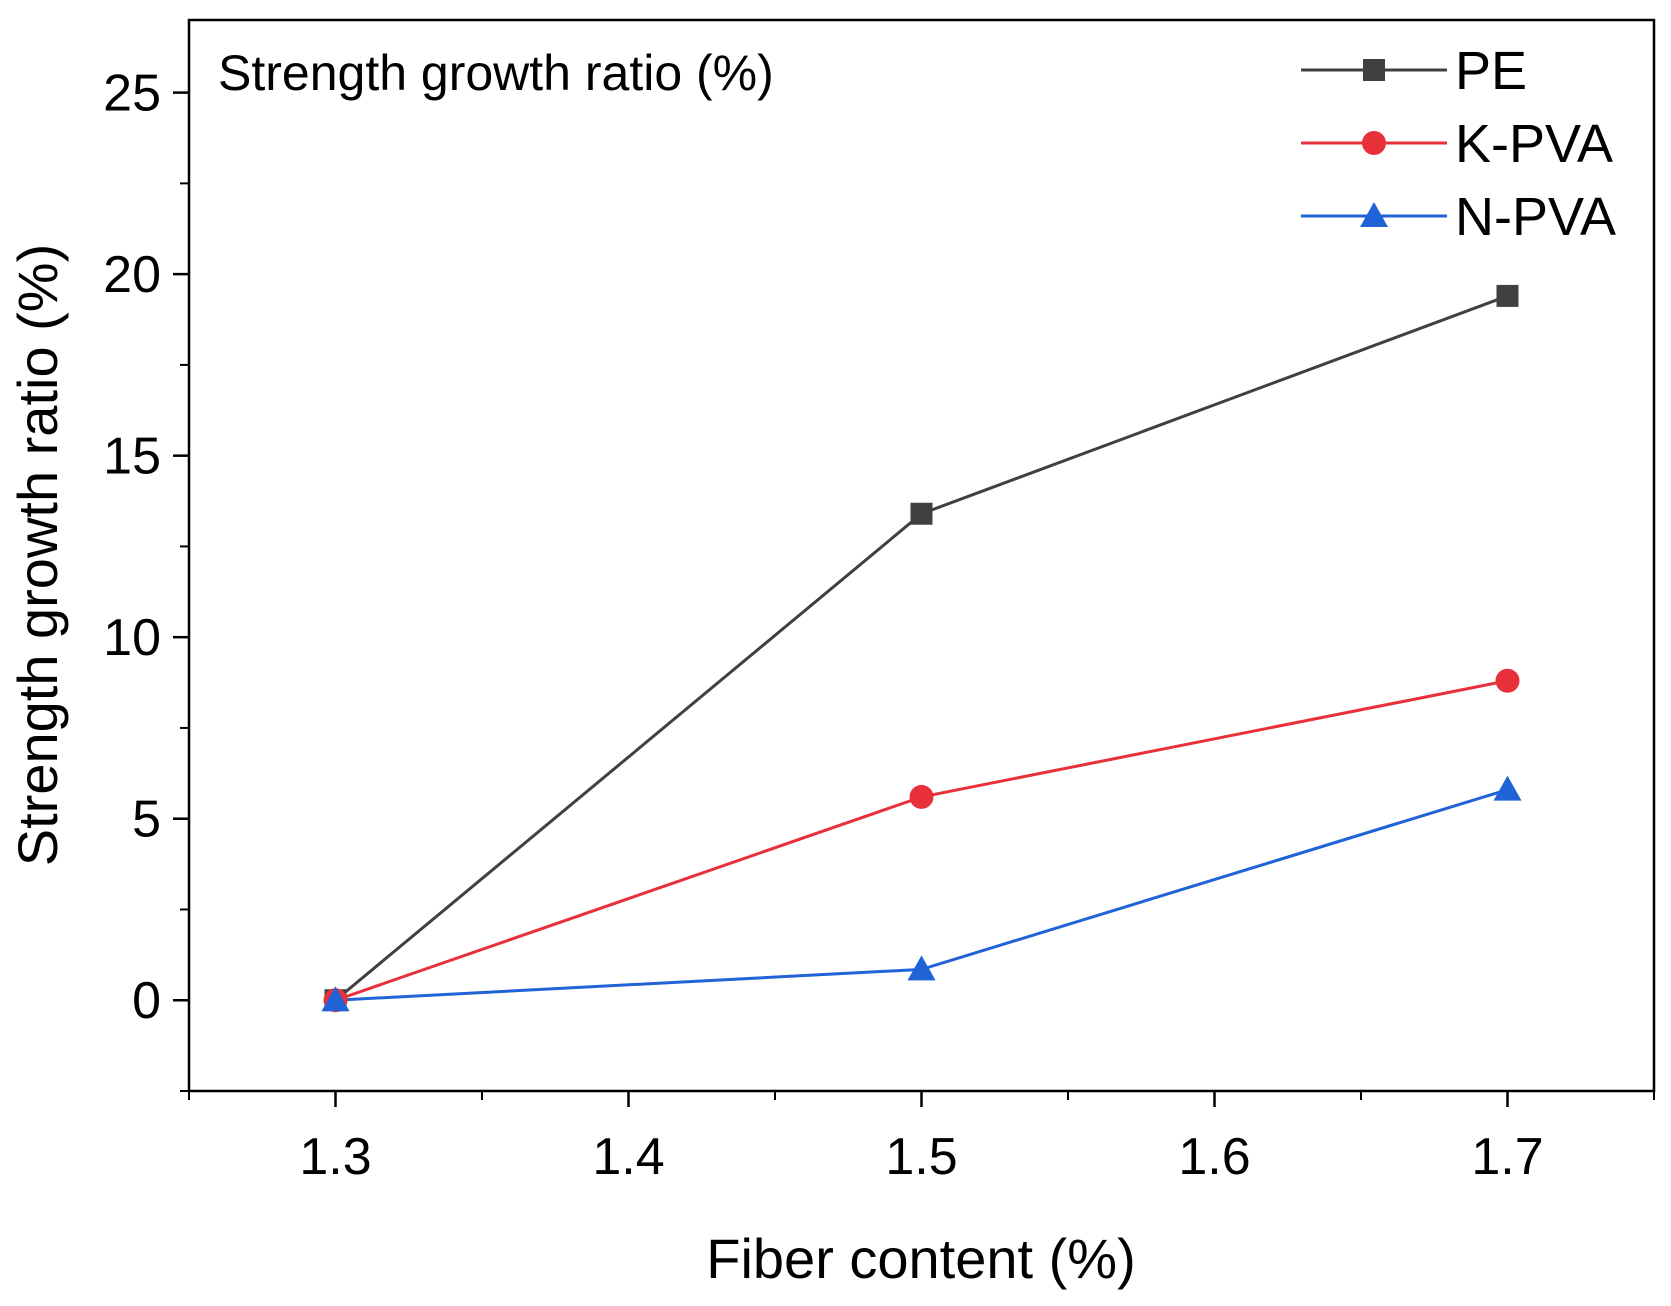 This screenshot has height=1306, width=1671. What do you see at coordinates (1507, 1157) in the screenshot?
I see `x-tick-label: 1.7` at bounding box center [1507, 1157].